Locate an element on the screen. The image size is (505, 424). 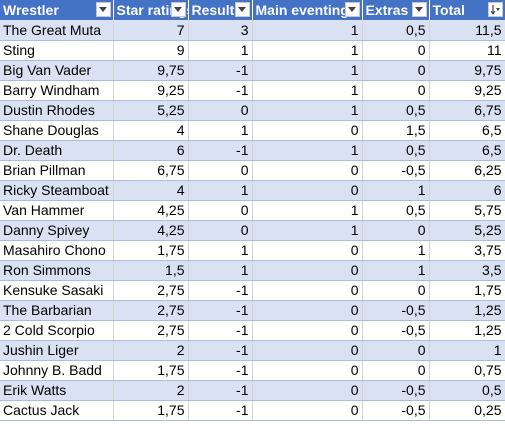
wrestler-cell: The Great Muta is located at coordinates (57, 30).